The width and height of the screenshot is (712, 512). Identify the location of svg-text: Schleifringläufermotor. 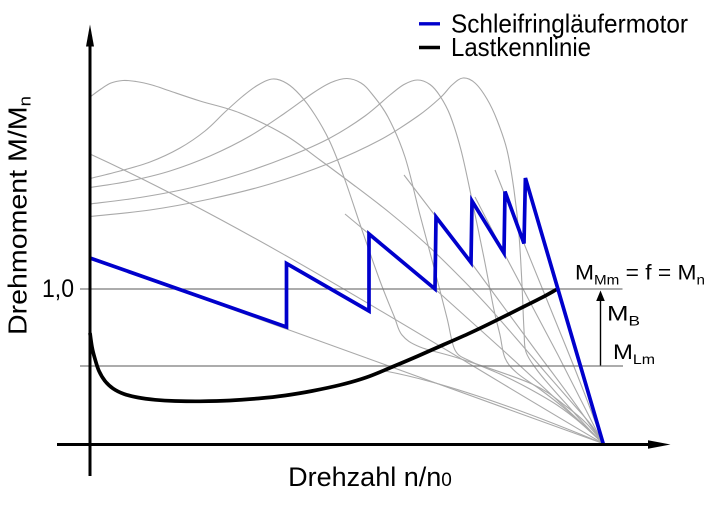
(569, 24).